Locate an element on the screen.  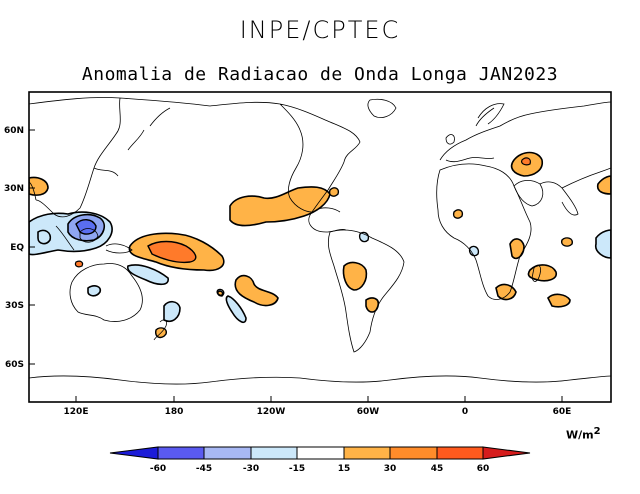
philippines-positive is located at coordinates (79, 264).